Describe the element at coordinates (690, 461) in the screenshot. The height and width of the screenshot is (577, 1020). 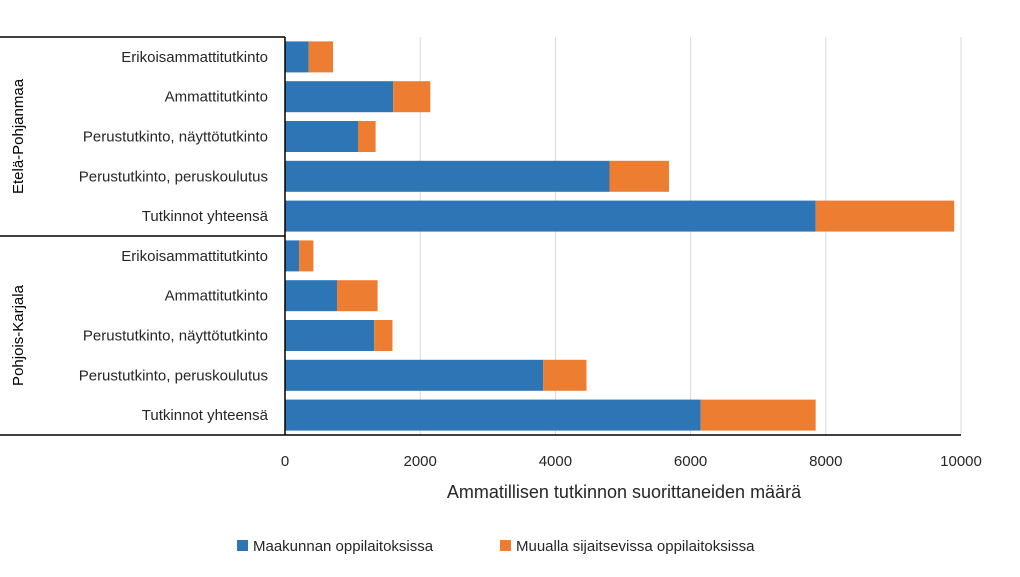
I see `x-tick-label: 6000` at that location.